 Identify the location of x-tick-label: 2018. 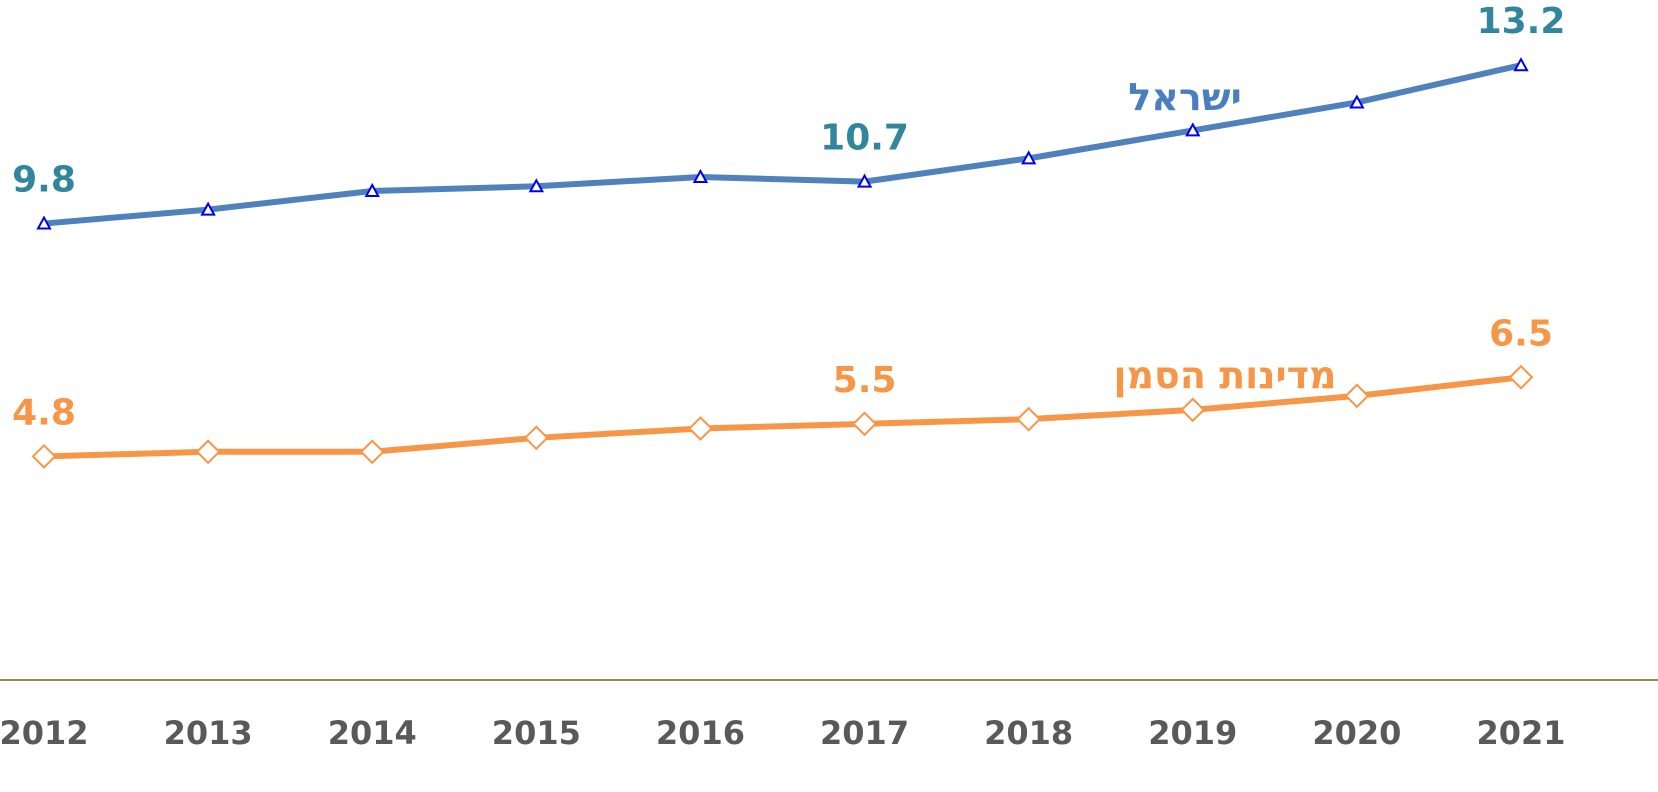
(1028, 733).